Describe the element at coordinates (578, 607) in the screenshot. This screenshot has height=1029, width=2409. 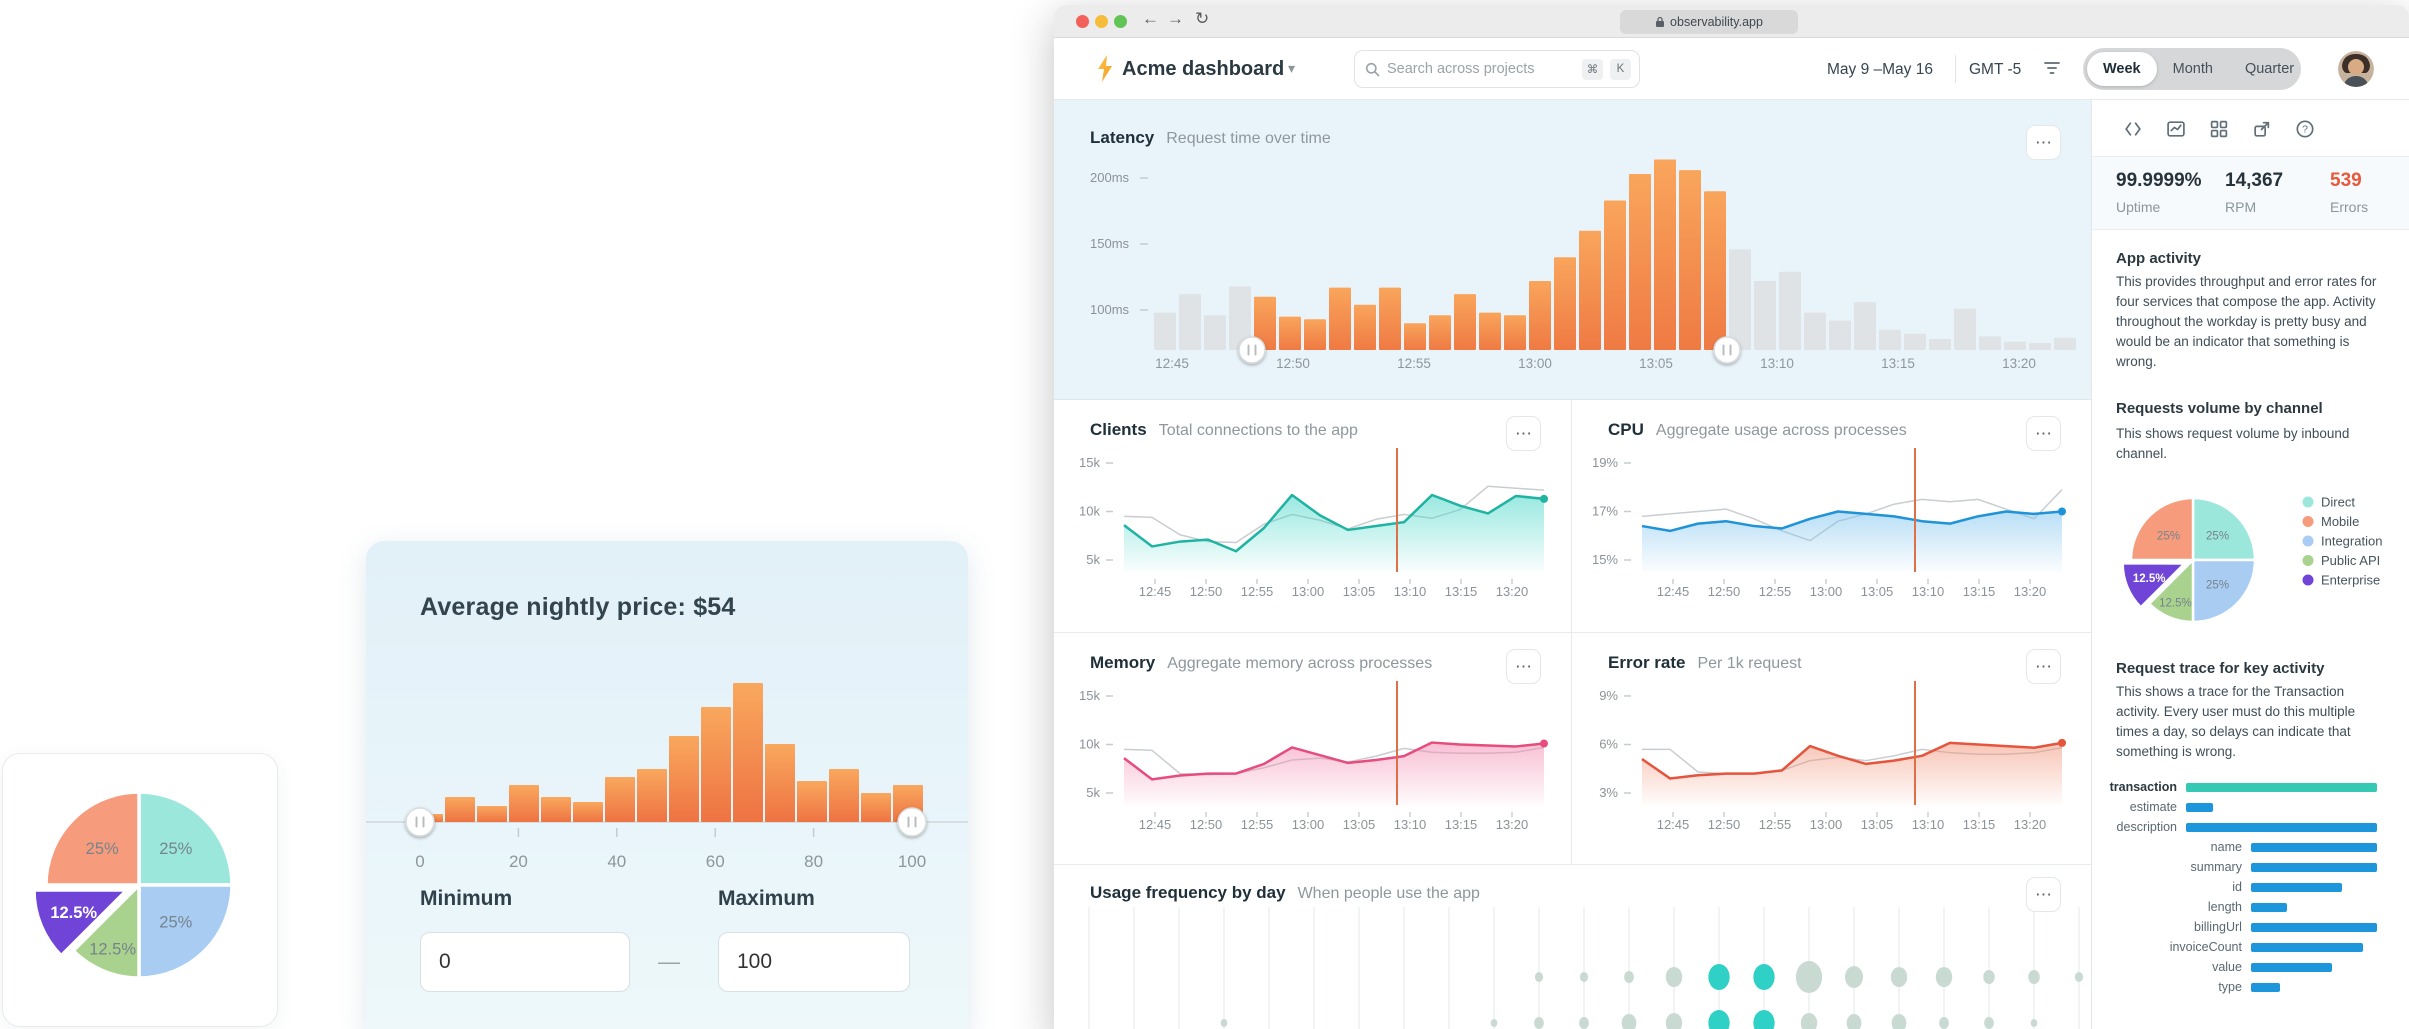
I see `price-card-title: Average nightly price: $54` at that location.